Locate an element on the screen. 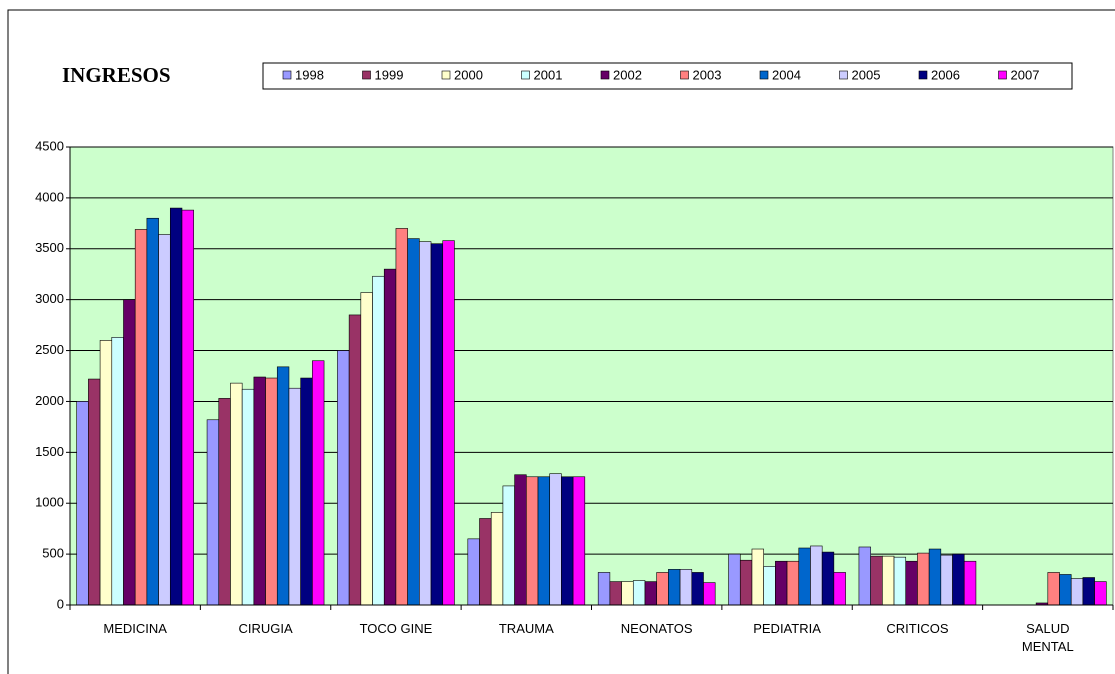 The width and height of the screenshot is (1115, 674). legend-label: 2004 is located at coordinates (786, 74).